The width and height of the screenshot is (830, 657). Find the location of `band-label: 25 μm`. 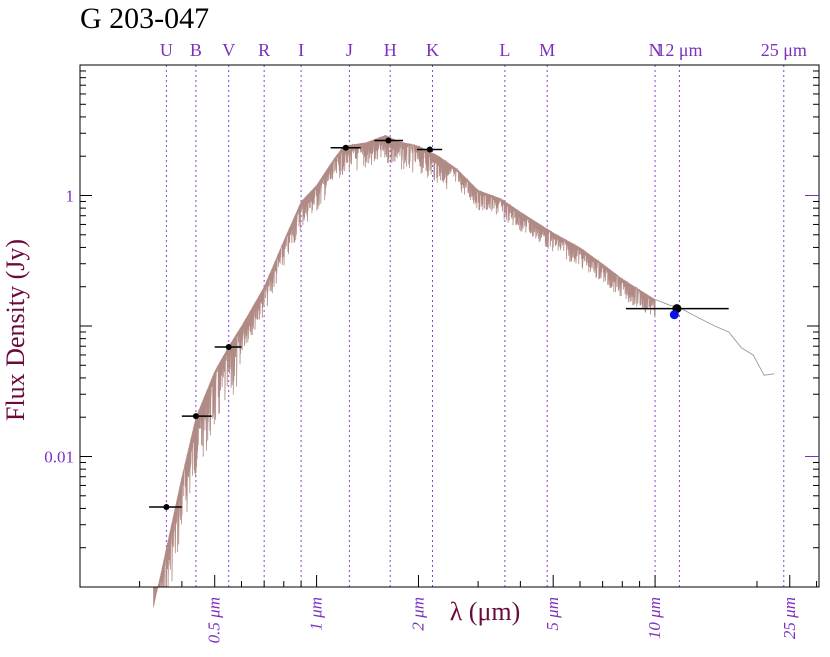

band-label: 25 μm is located at coordinates (784, 50).